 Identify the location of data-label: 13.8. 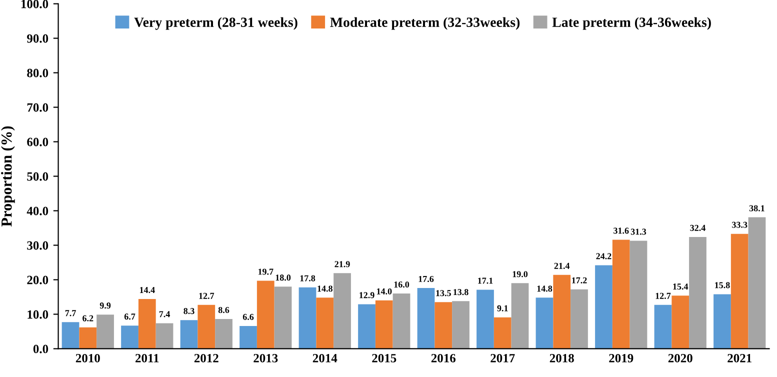
(461, 292).